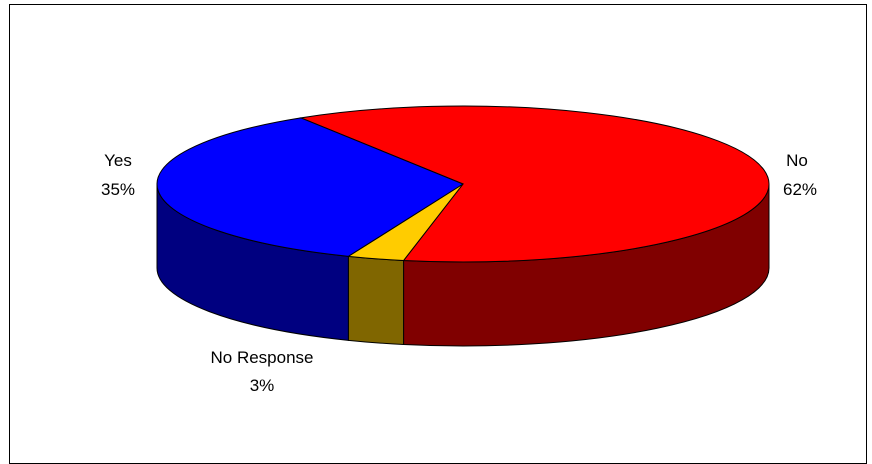 This screenshot has height=464, width=872. Describe the element at coordinates (310, 187) in the screenshot. I see `slice-yes` at that location.